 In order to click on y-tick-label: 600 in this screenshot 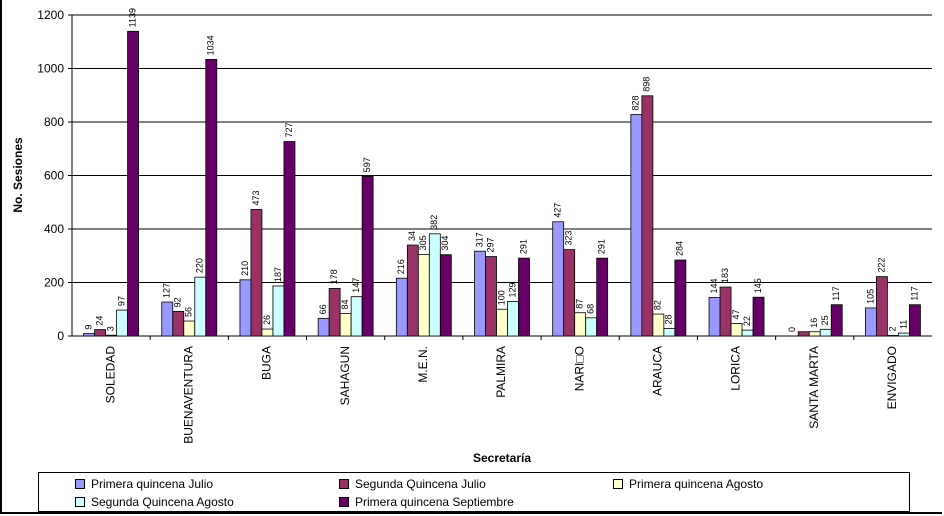, I will do `click(54, 176)`.